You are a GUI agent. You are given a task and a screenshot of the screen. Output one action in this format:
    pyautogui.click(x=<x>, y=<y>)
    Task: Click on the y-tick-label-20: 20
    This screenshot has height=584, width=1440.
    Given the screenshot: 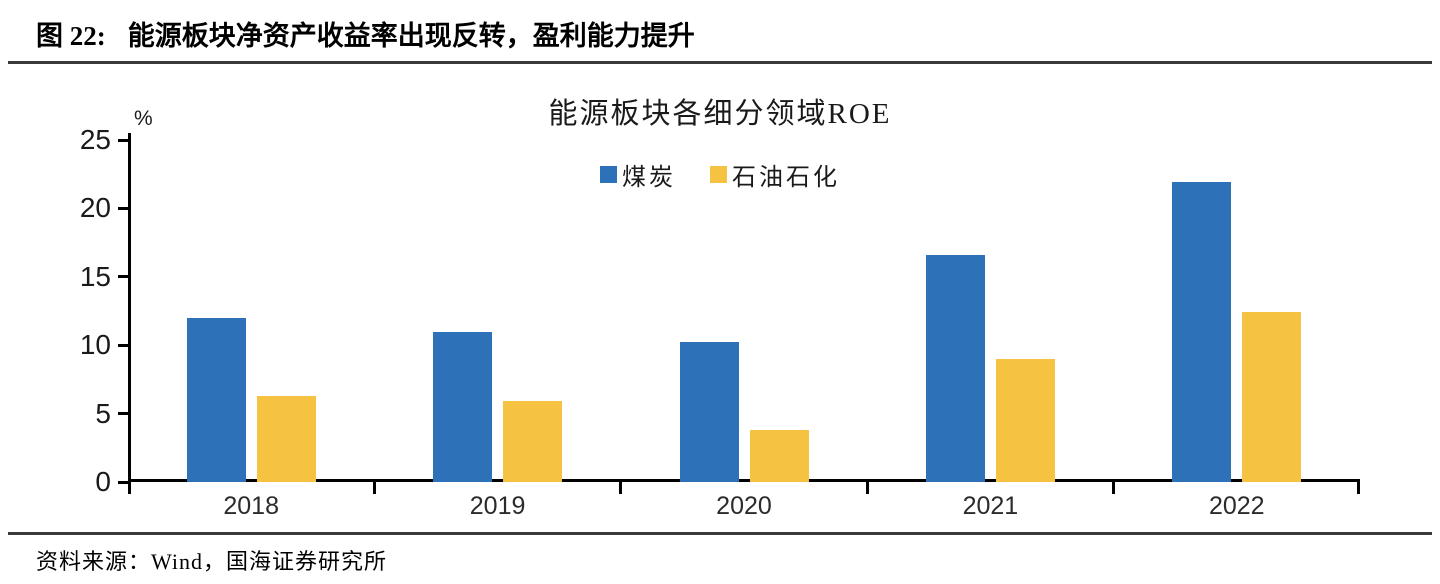 What is the action you would take?
    pyautogui.click(x=95, y=208)
    